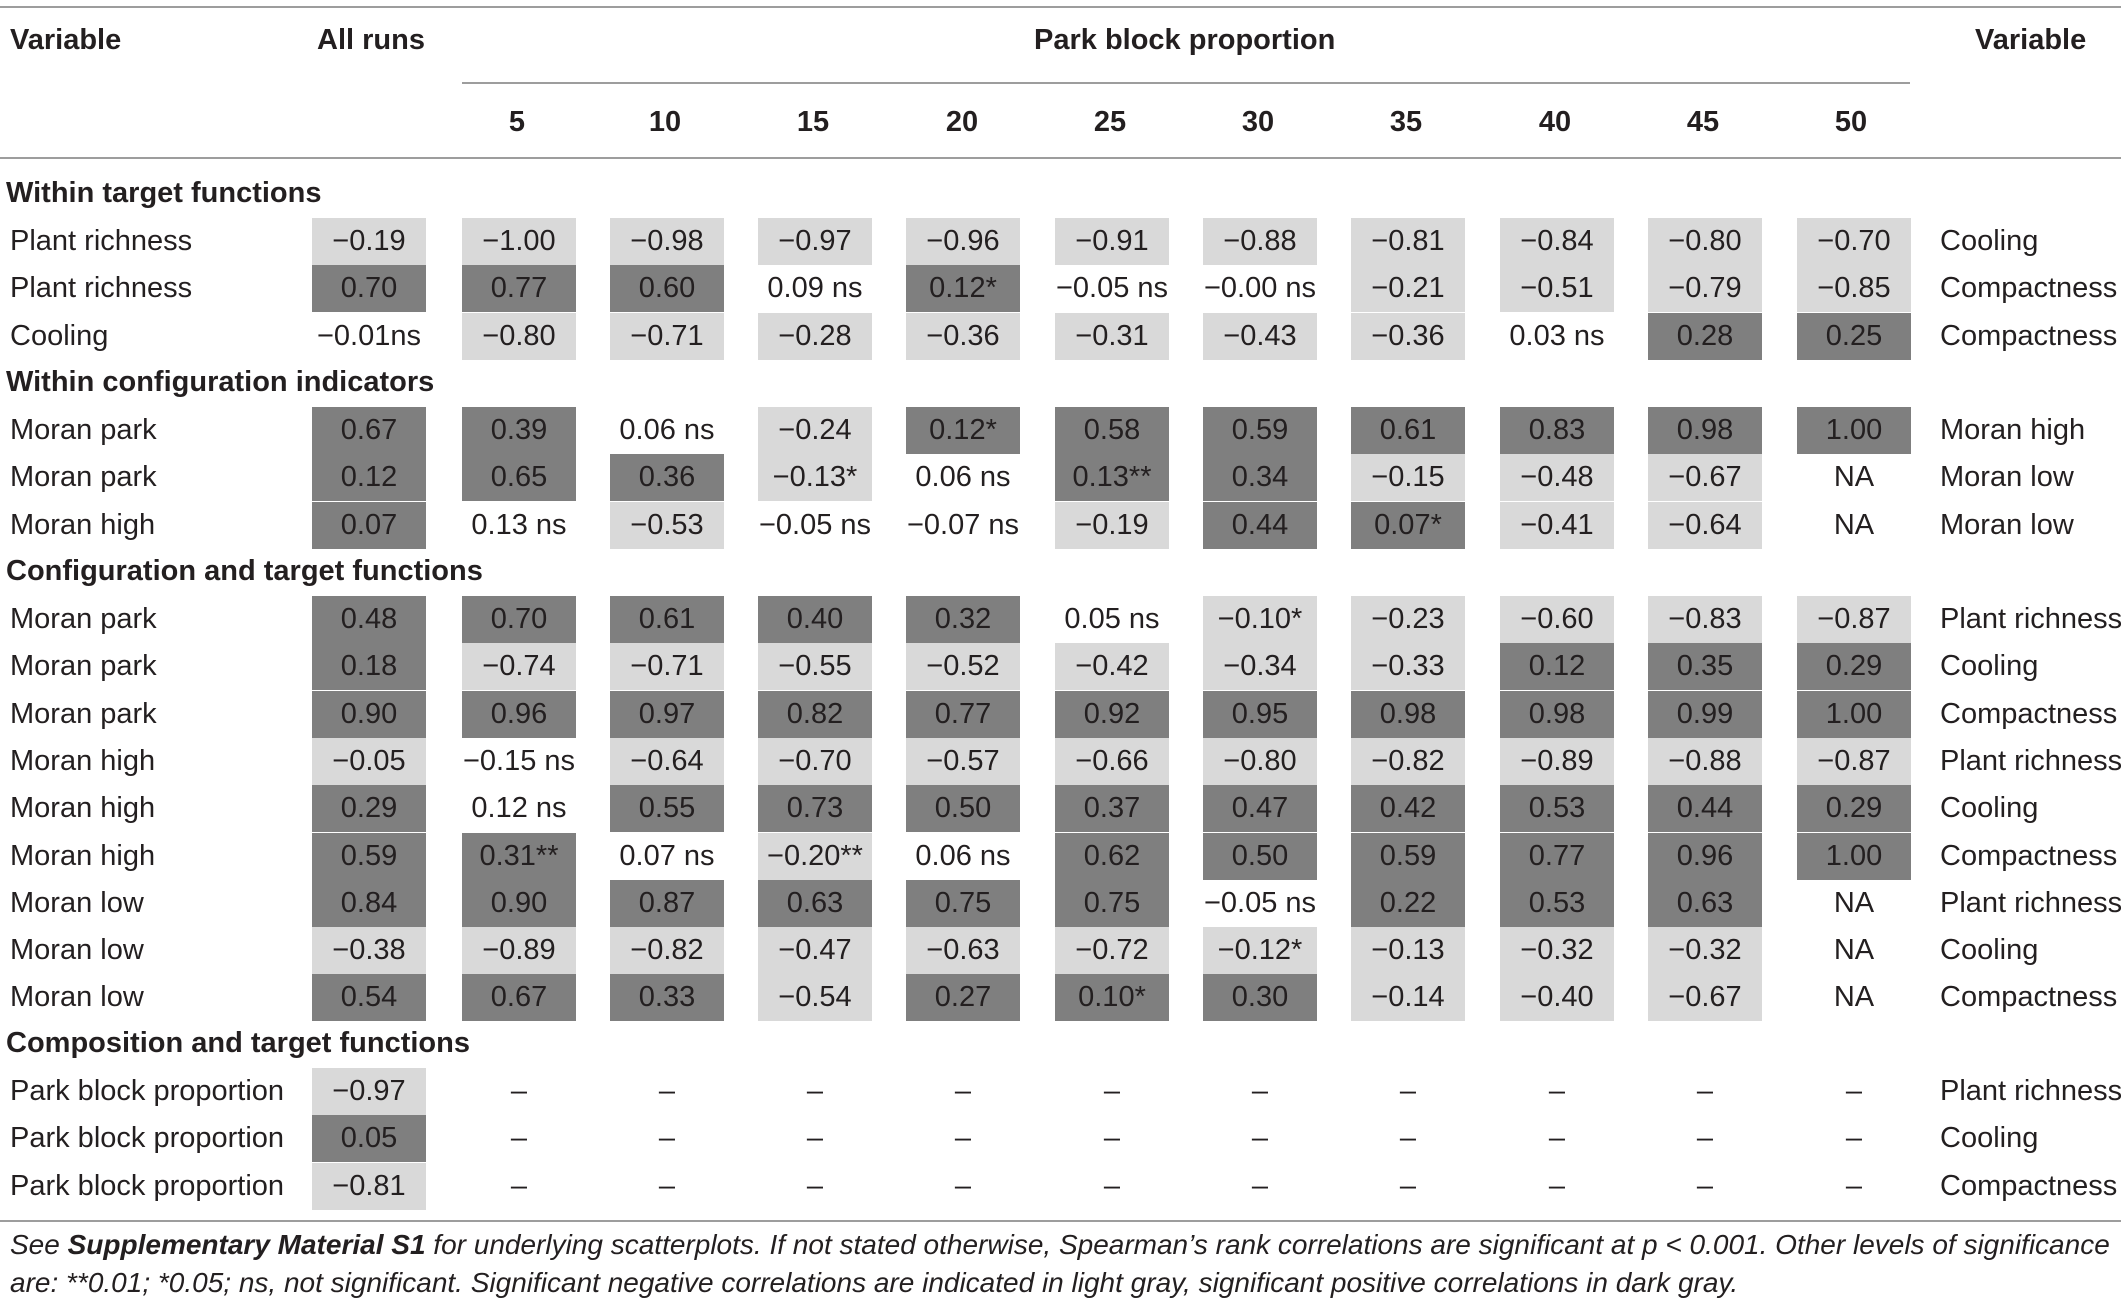  I want to click on column-header-15: 15, so click(813, 122).